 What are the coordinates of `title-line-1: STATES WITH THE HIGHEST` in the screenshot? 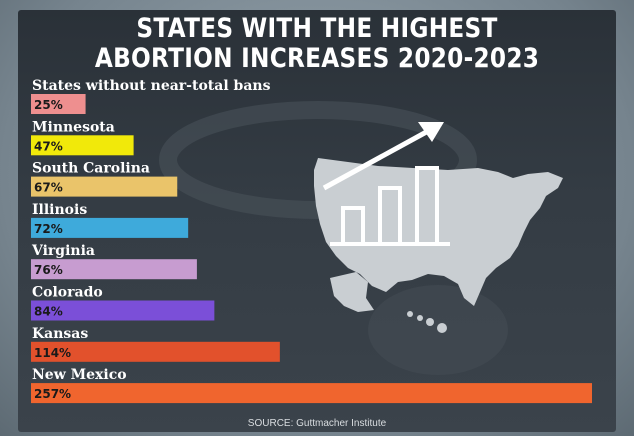 It's located at (317, 28).